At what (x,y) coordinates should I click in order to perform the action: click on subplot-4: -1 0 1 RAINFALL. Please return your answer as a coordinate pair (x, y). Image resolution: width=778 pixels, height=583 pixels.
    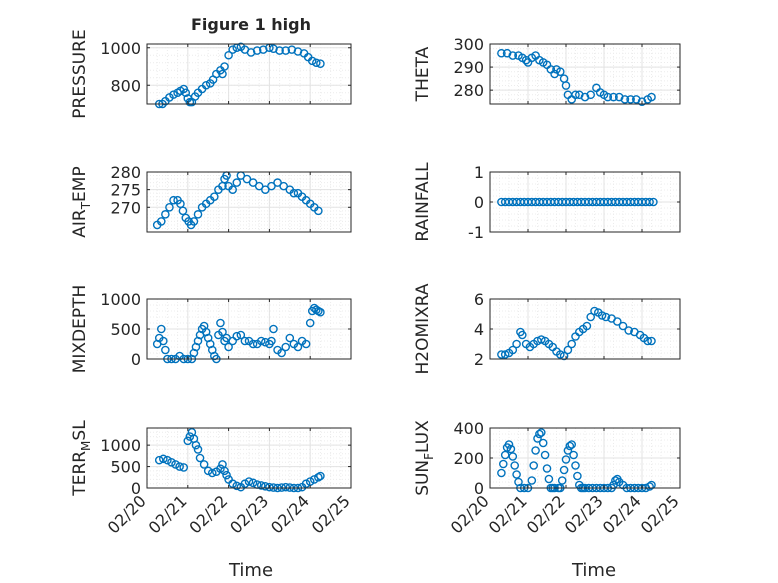
    Looking at the image, I should click on (547, 202).